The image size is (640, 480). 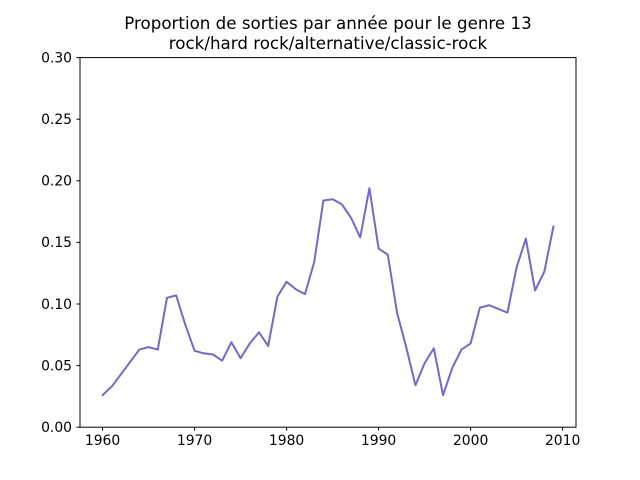 I want to click on y-tick-label: 0.10, so click(x=56, y=305).